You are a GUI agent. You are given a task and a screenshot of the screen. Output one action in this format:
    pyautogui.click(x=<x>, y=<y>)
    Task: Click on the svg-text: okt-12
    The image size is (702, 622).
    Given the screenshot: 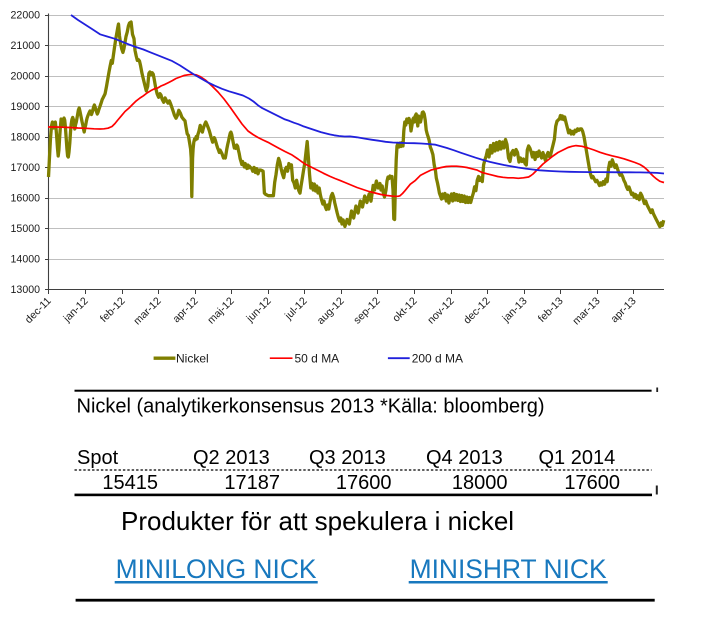 What is the action you would take?
    pyautogui.click(x=404, y=309)
    